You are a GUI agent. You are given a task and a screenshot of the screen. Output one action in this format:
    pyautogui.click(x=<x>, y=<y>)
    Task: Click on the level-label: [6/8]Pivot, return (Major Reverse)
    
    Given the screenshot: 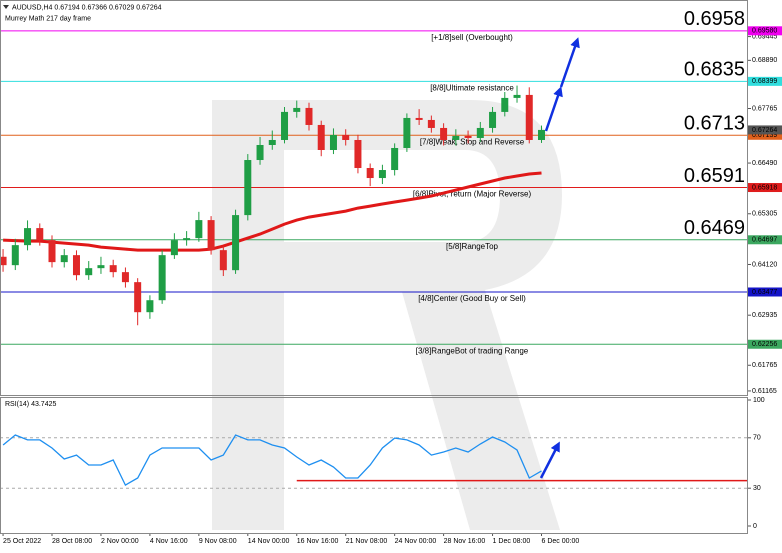 What is the action you would take?
    pyautogui.click(x=472, y=194)
    